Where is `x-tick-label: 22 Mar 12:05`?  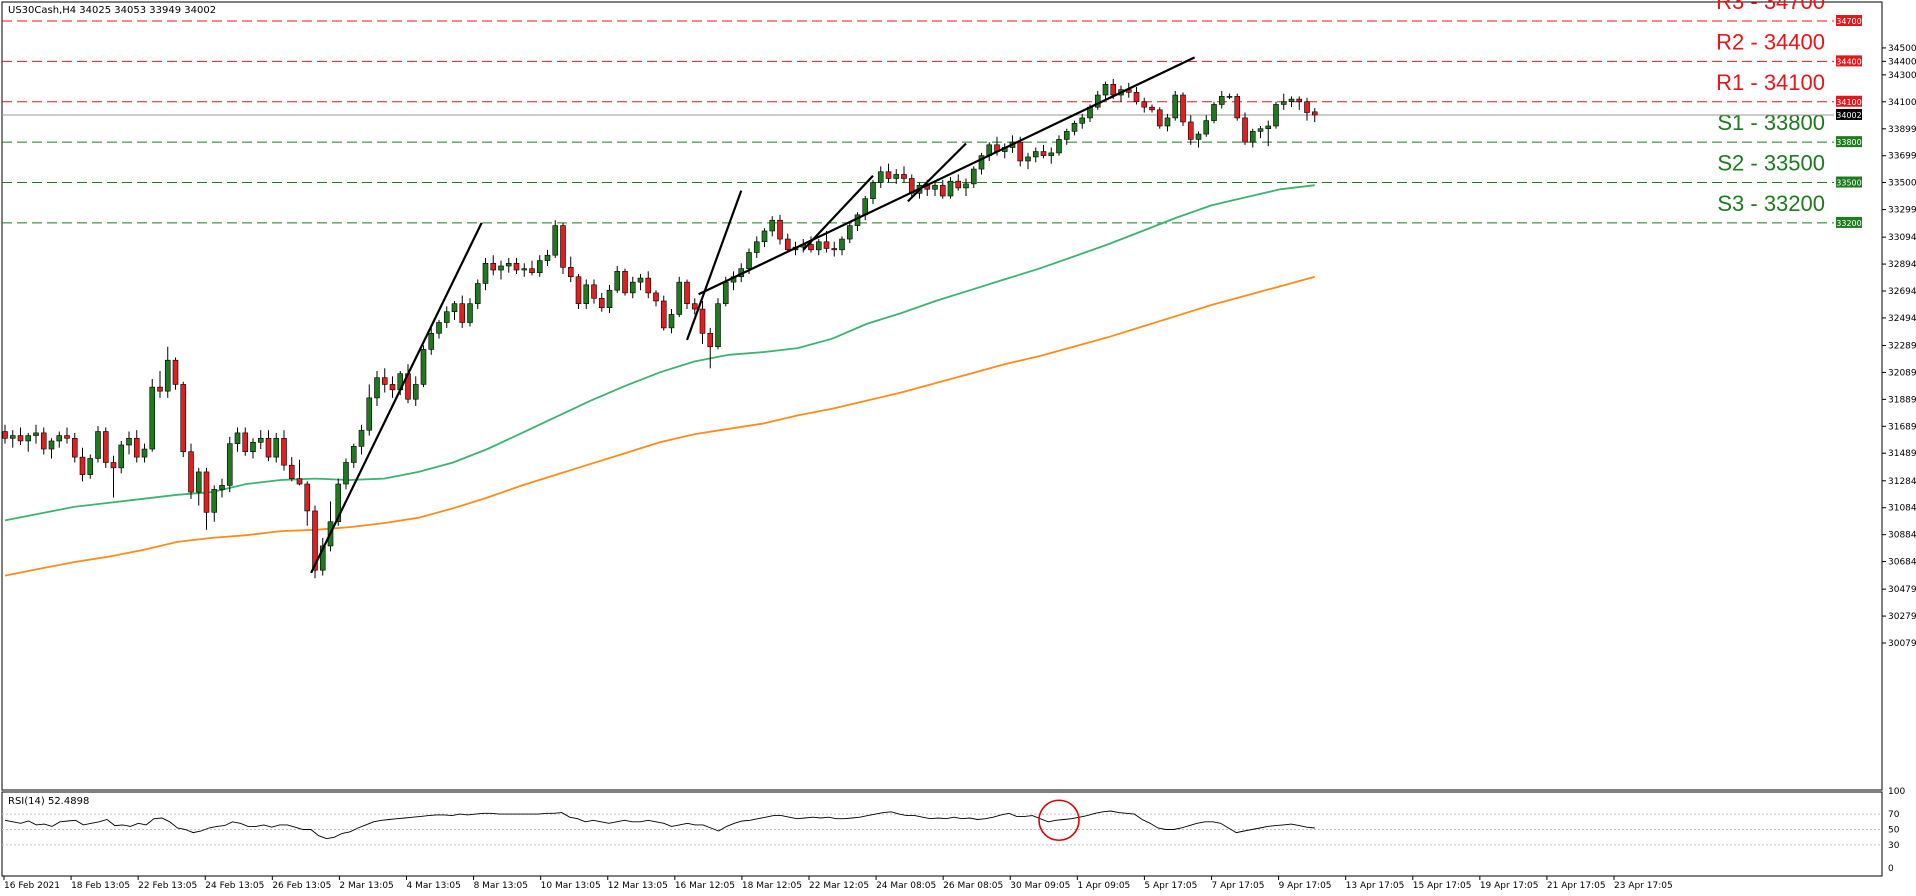
x-tick-label: 22 Mar 12:05 is located at coordinates (839, 886).